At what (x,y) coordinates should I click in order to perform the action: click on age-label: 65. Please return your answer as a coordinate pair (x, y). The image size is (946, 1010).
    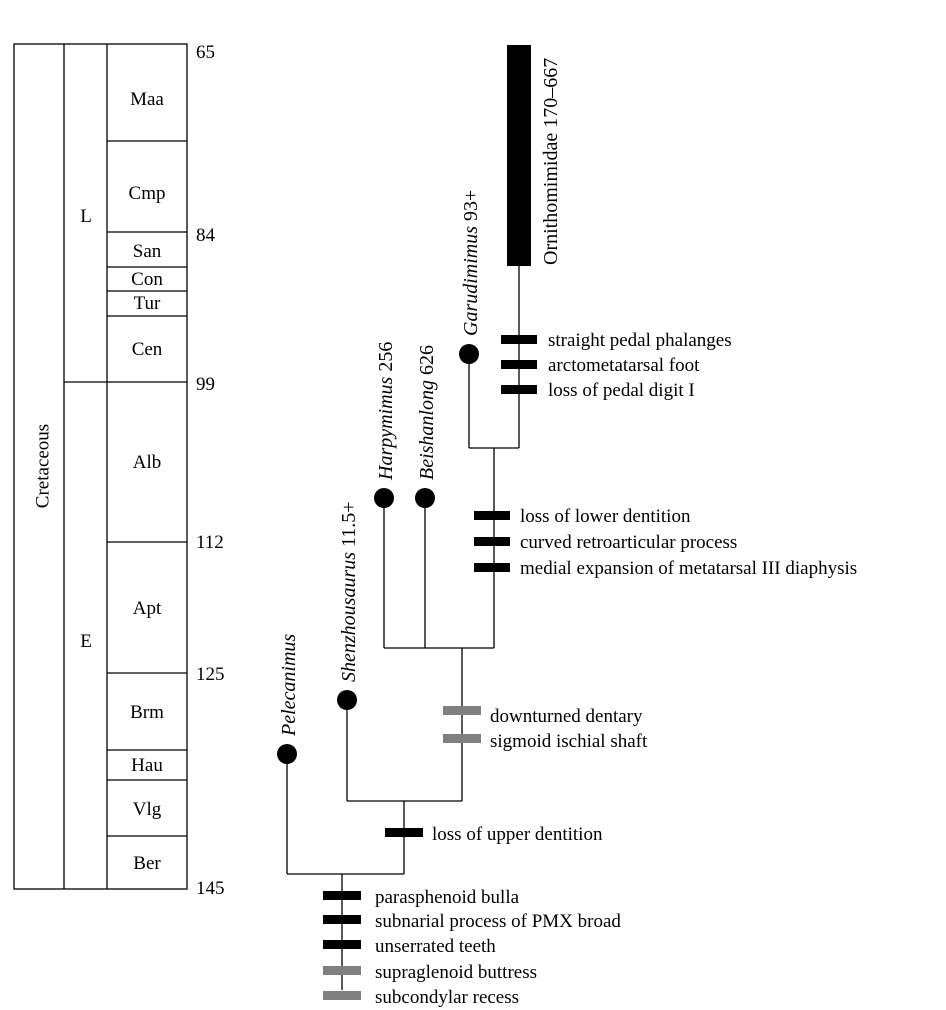
    Looking at the image, I should click on (205, 52).